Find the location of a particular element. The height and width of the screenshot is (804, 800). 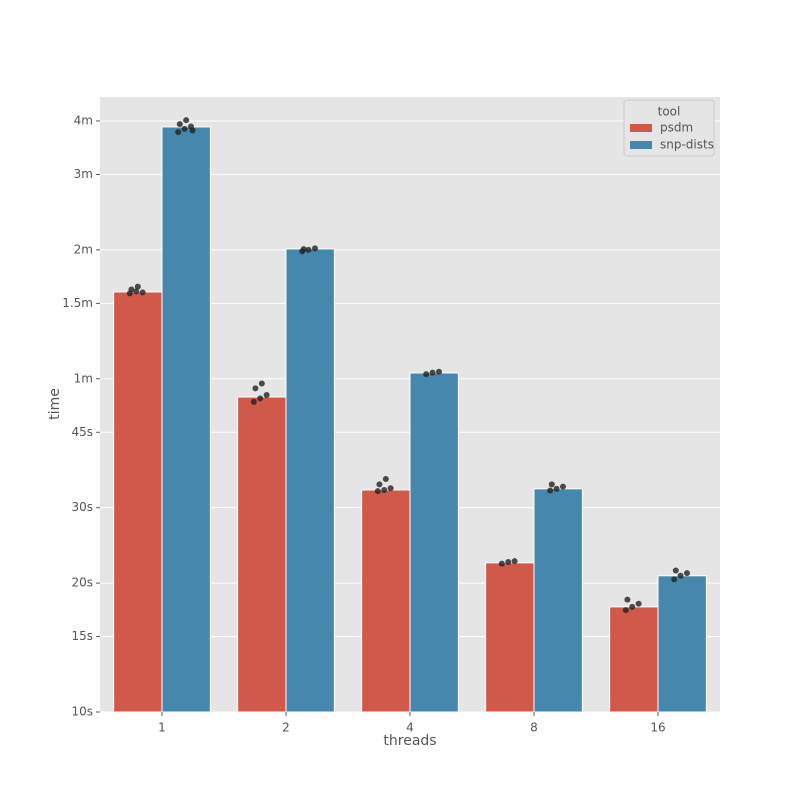

y-tick-label: 45s is located at coordinates (82, 432).